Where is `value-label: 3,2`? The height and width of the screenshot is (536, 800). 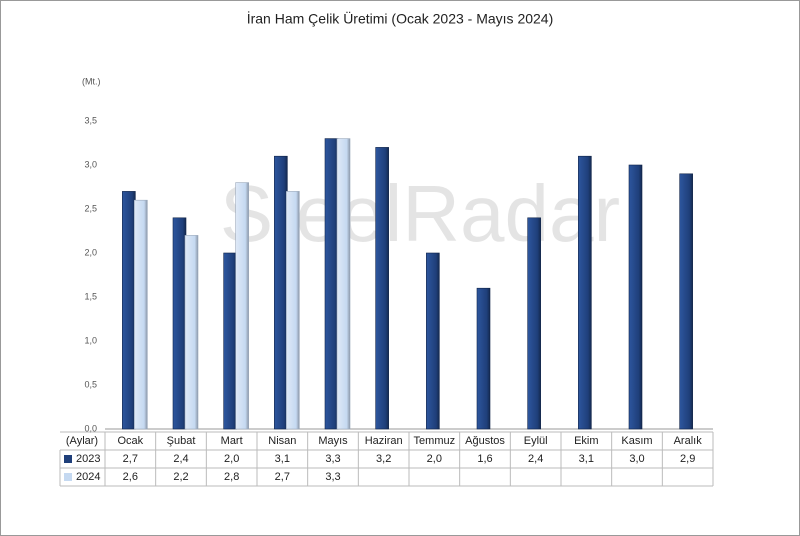
value-label: 3,2 is located at coordinates (383, 459).